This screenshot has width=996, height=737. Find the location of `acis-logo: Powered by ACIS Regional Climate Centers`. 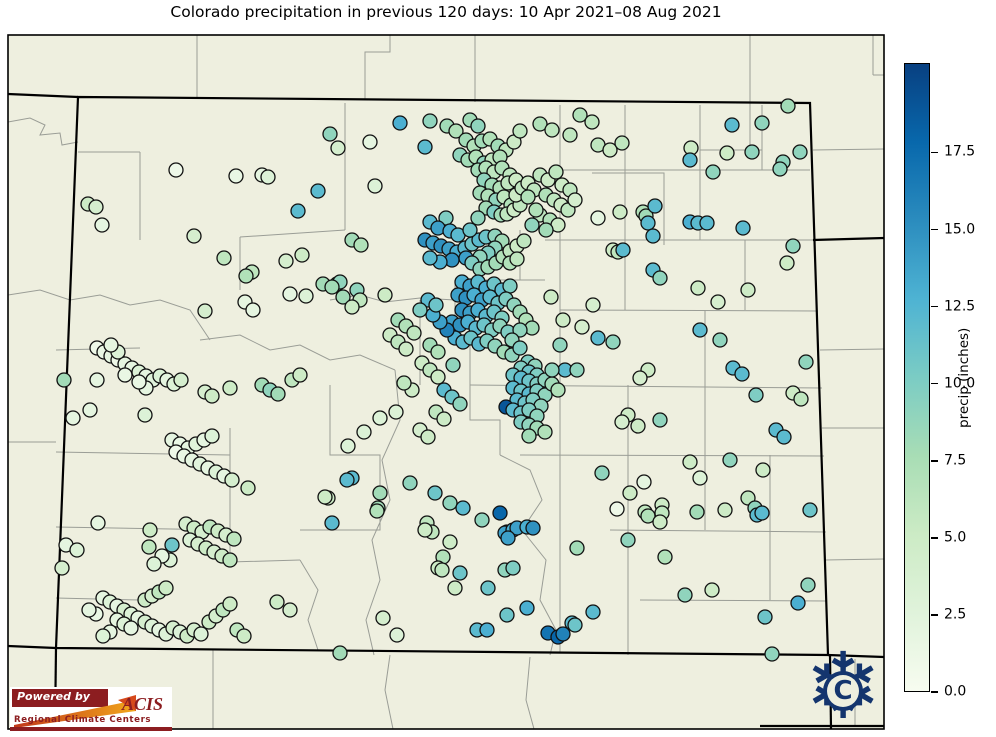

acis-logo: Powered by ACIS Regional Climate Centers is located at coordinates (91, 709).